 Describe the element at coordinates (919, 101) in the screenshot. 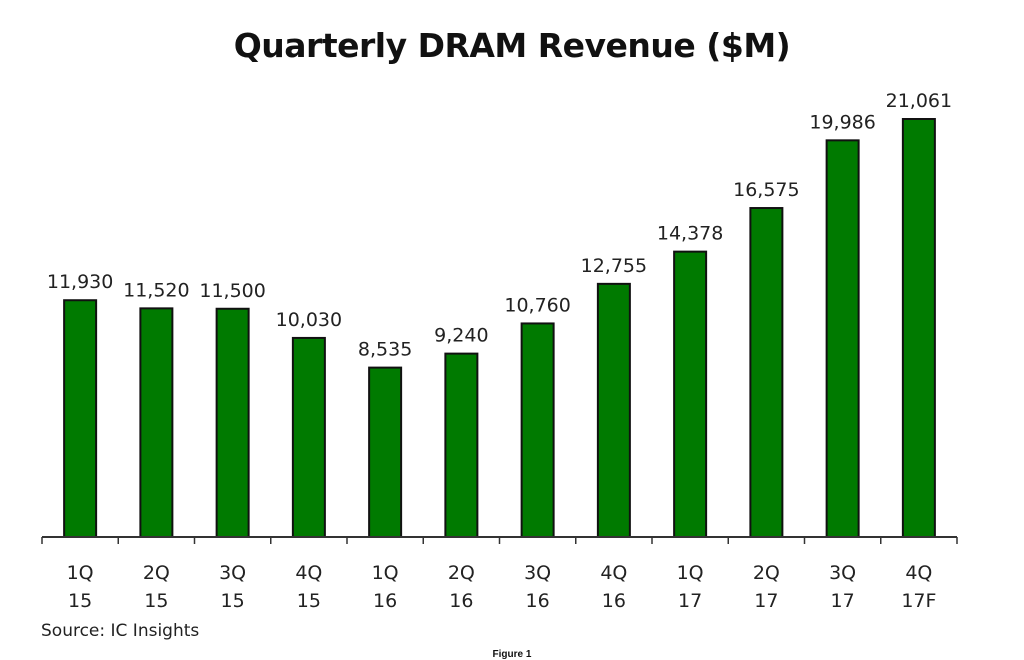

I see `value-label: 21,061` at that location.